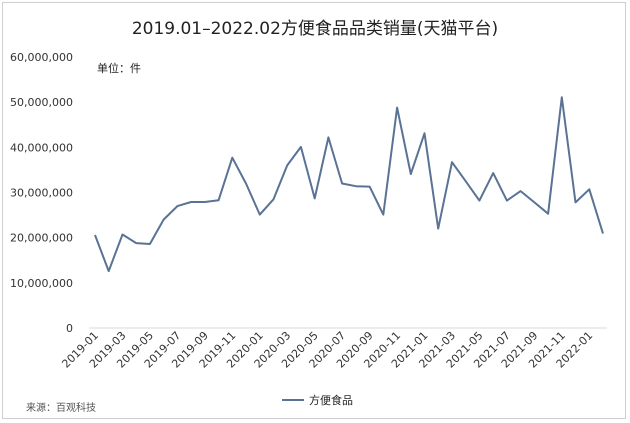 This screenshot has height=423, width=630. What do you see at coordinates (41, 57) in the screenshot?
I see `y-tick-label: 60,000,000` at bounding box center [41, 57].